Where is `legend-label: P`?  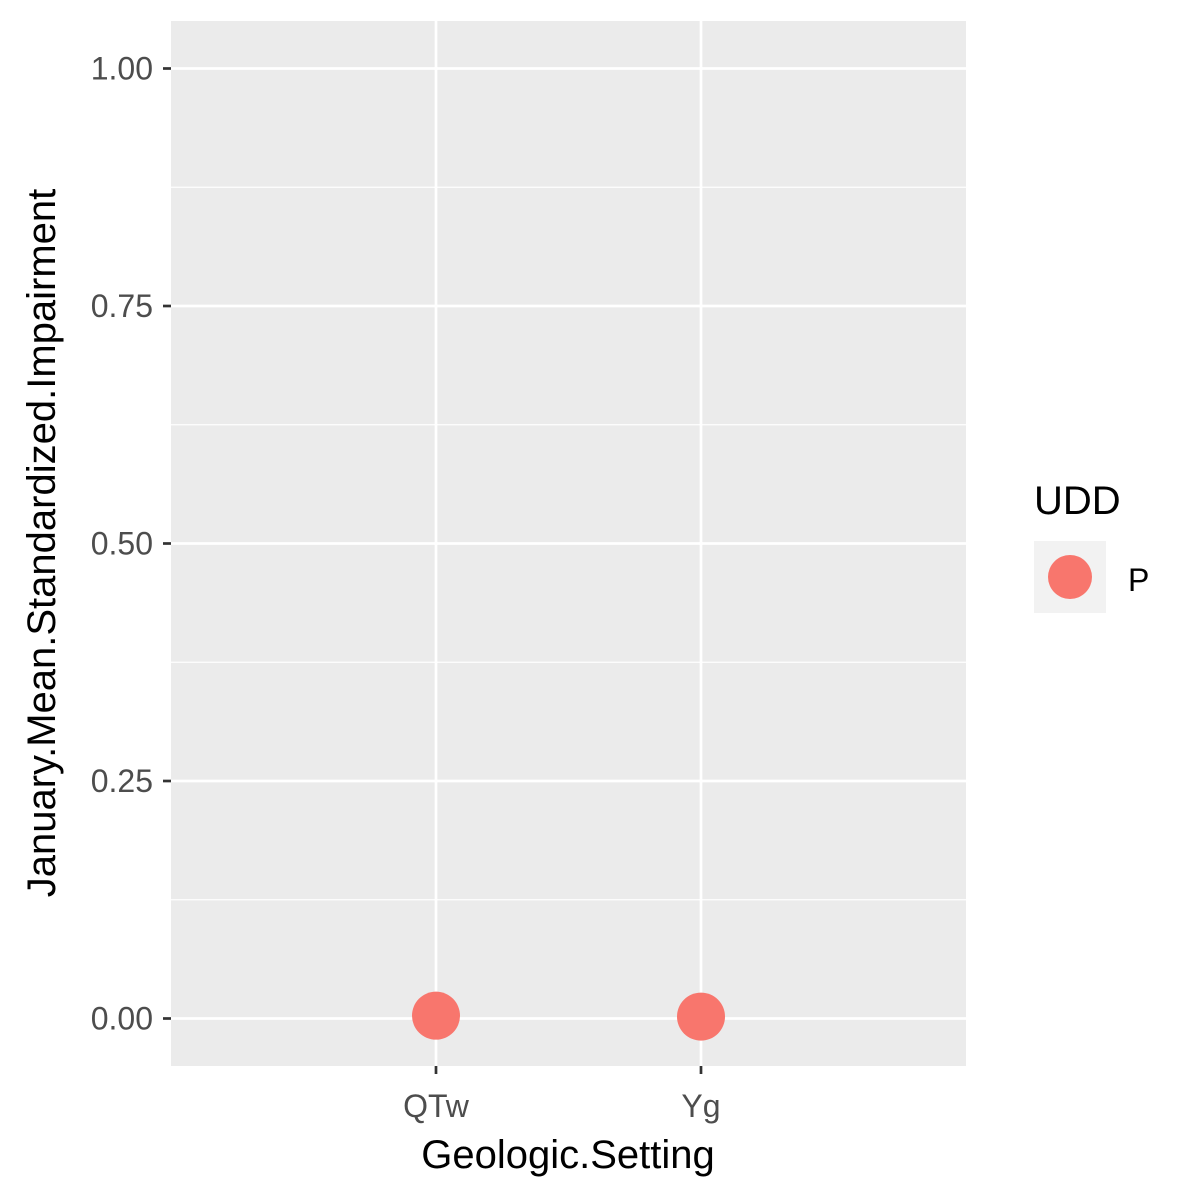
legend-label: P is located at coordinates (1138, 580).